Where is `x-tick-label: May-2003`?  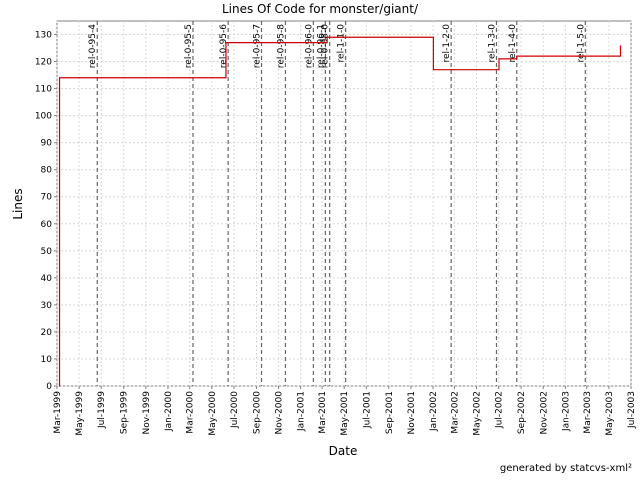 x-tick-label: May-2003 is located at coordinates (610, 413).